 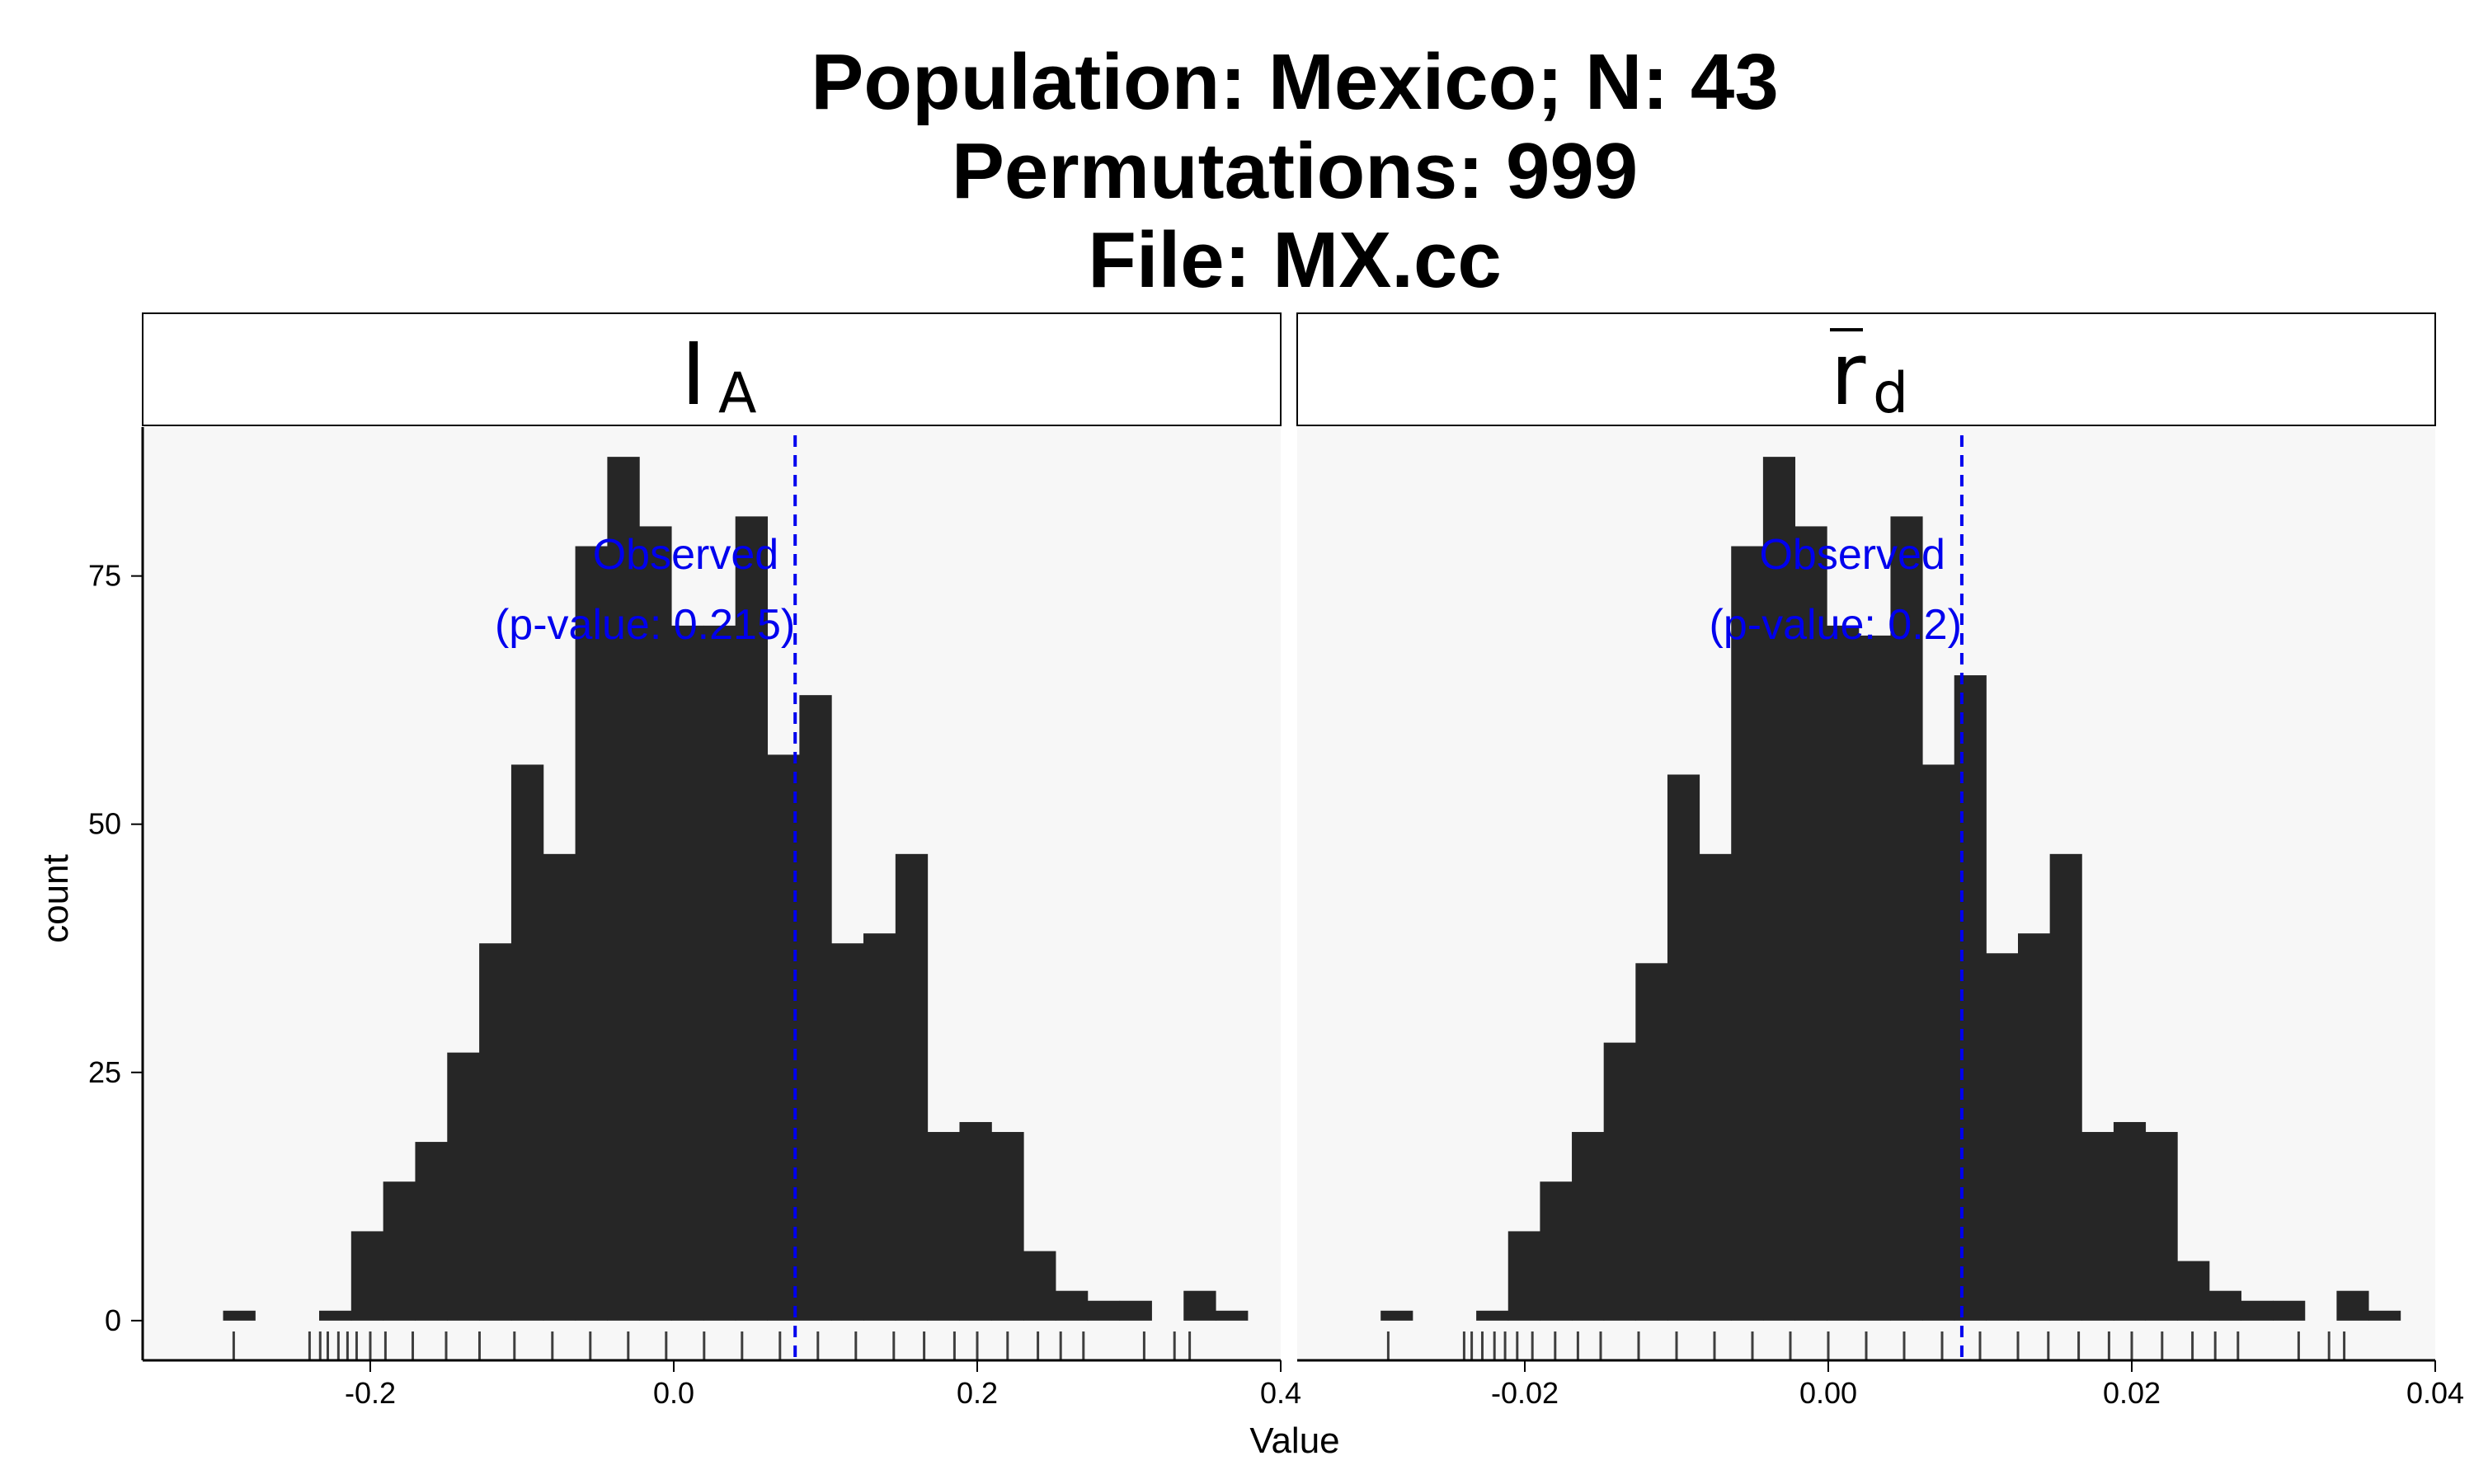 What do you see at coordinates (1836, 625) in the screenshot?
I see `p-value-label: (p-value: 0.2)` at bounding box center [1836, 625].